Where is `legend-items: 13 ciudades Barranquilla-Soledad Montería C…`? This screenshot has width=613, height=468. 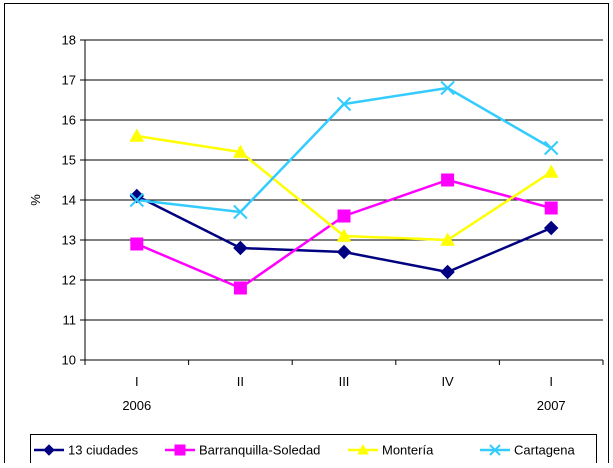
legend-items: 13 ciudades Barranquilla-Soledad Montería C… is located at coordinates (304, 450).